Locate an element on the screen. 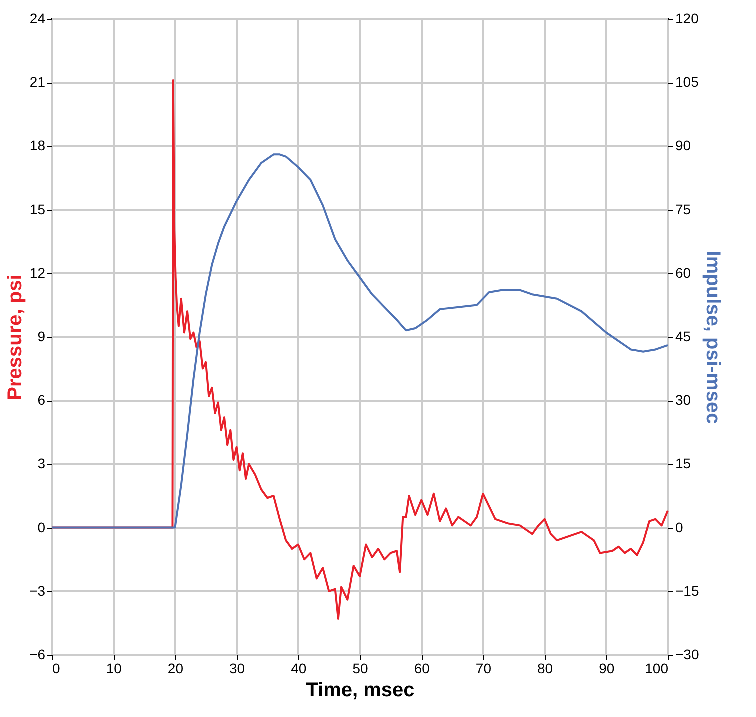 Image resolution: width=756 pixels, height=717 pixels. x-tick-label: 70 is located at coordinates (484, 668).